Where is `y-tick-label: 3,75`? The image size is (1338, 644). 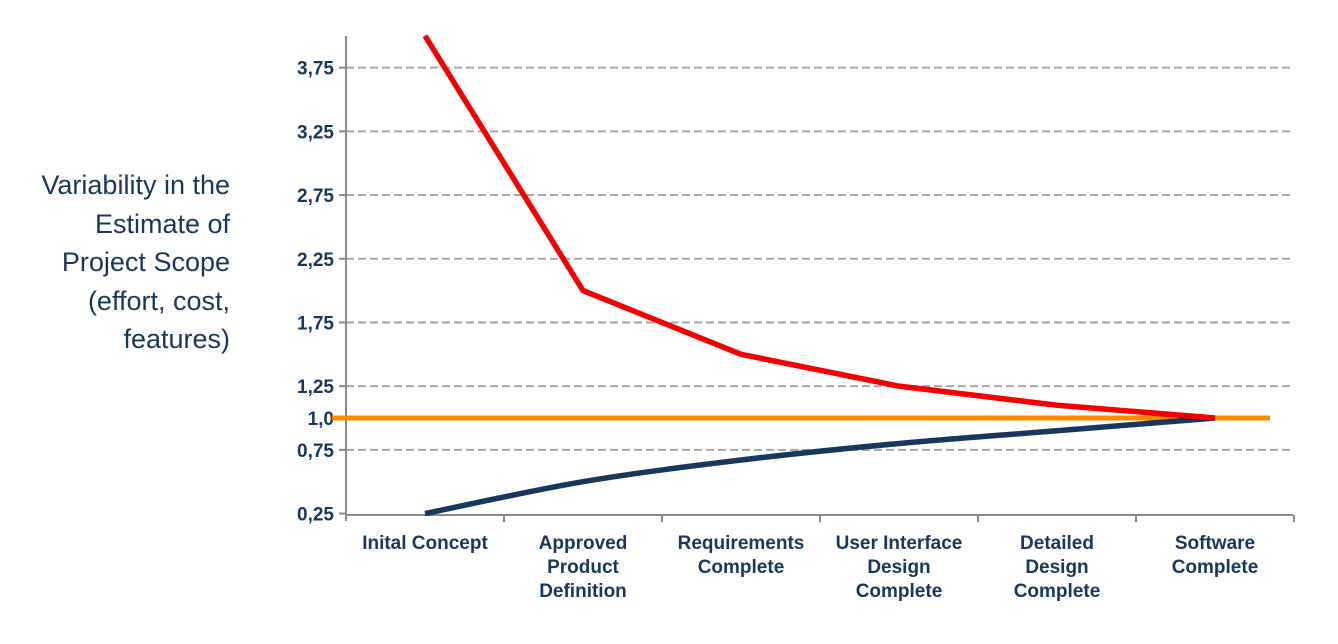 y-tick-label: 3,75 is located at coordinates (315, 69).